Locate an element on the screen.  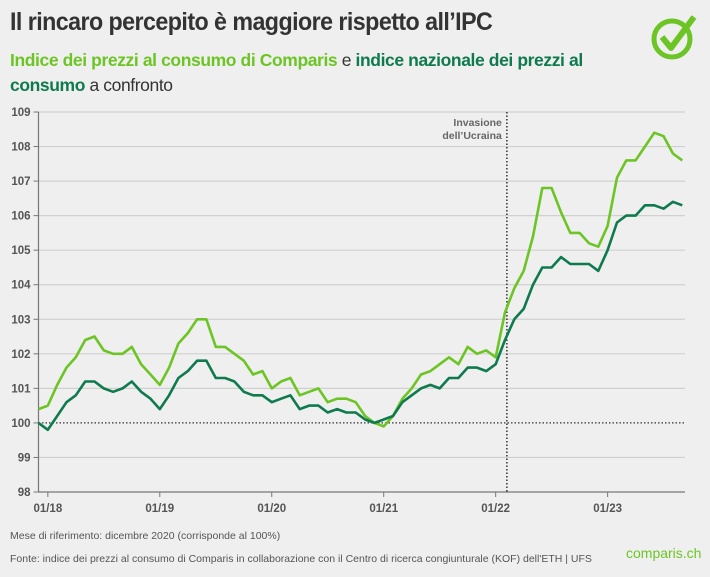
y-tick-label: 105 is located at coordinates (21, 251).